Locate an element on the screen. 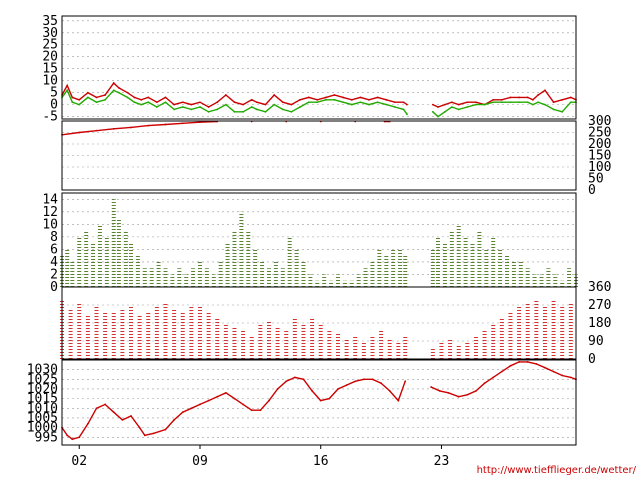  y-tick-label: 30 is located at coordinates (50, 33).